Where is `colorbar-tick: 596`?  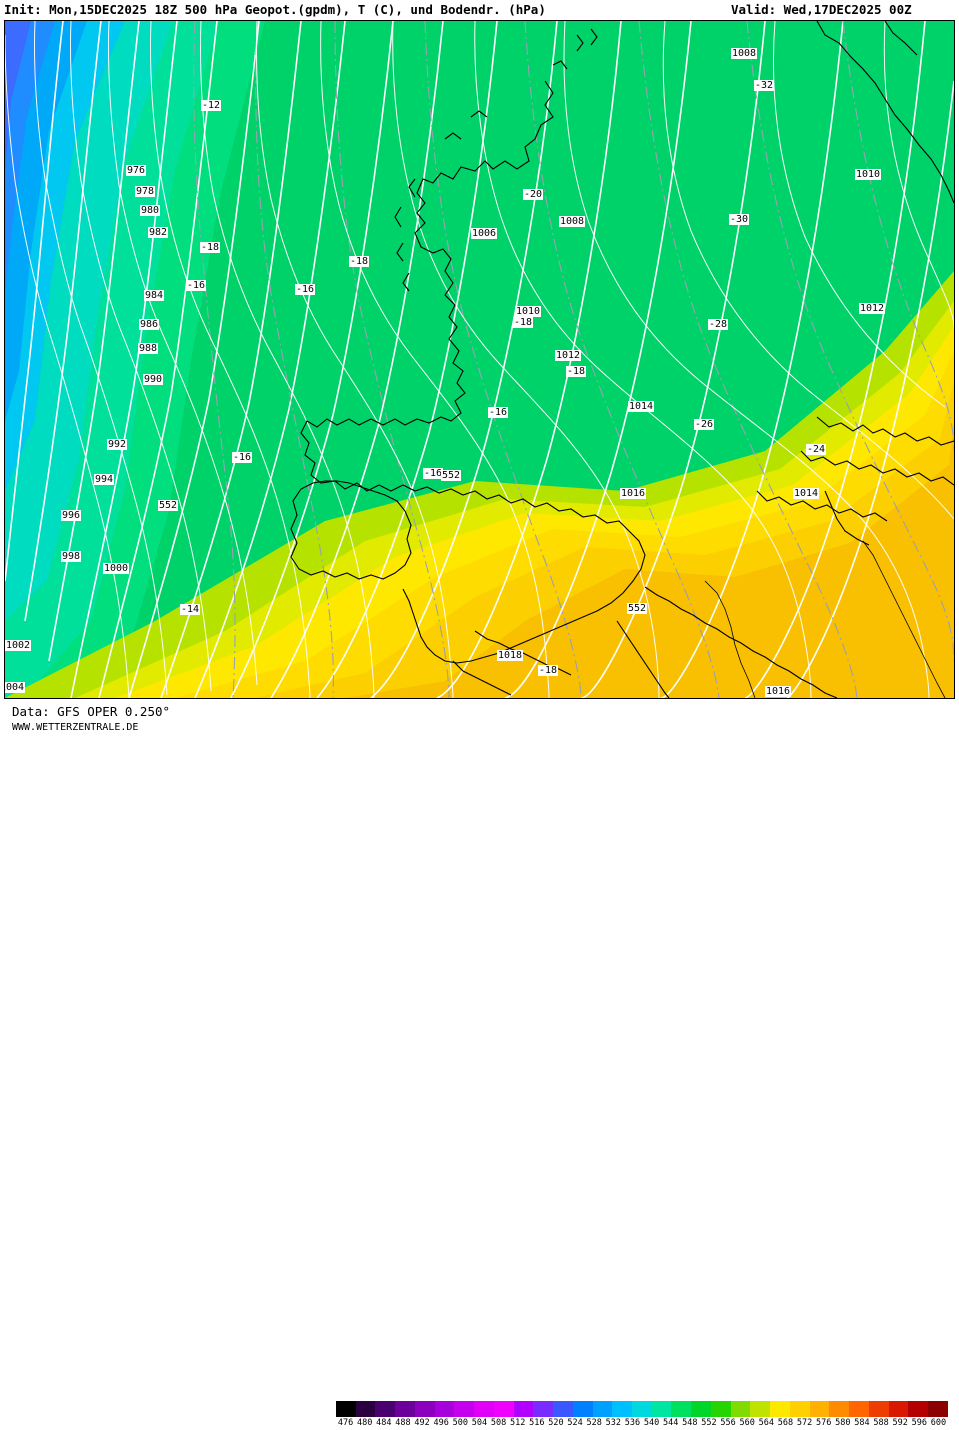
colorbar-tick: 596 is located at coordinates (919, 1423).